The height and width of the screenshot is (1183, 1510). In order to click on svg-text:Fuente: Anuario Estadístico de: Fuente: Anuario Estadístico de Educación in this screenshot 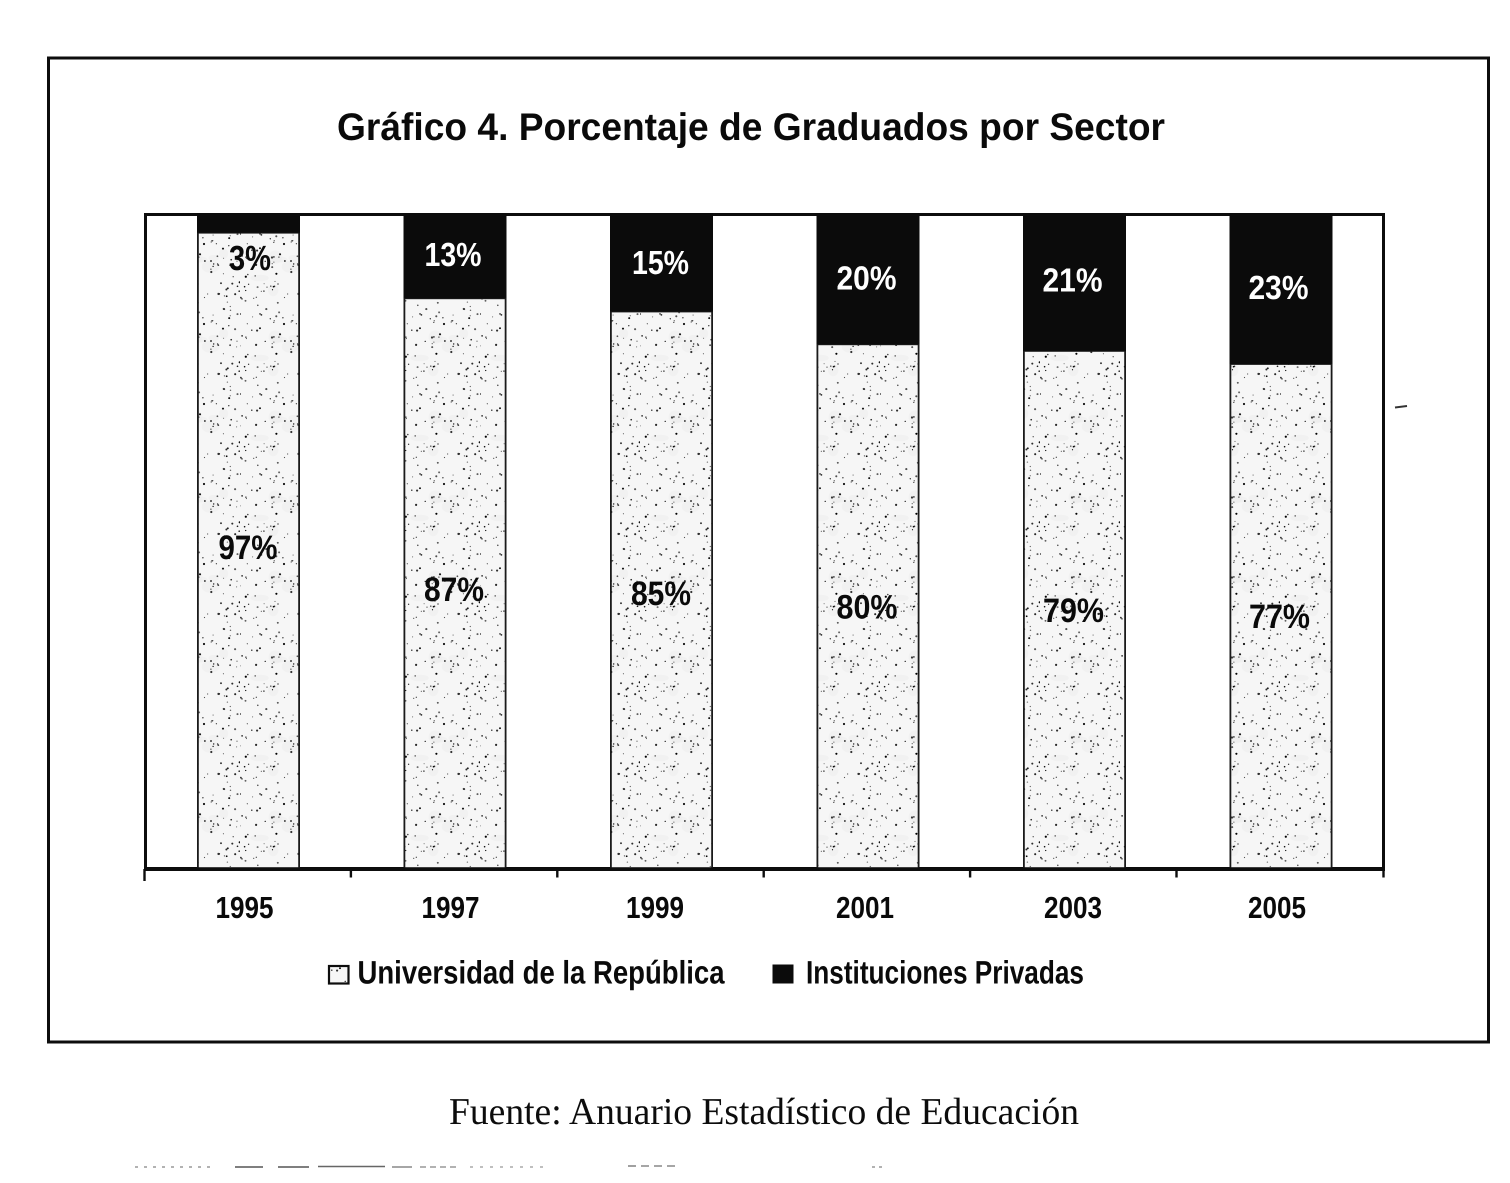, I will do `click(764, 1112)`.